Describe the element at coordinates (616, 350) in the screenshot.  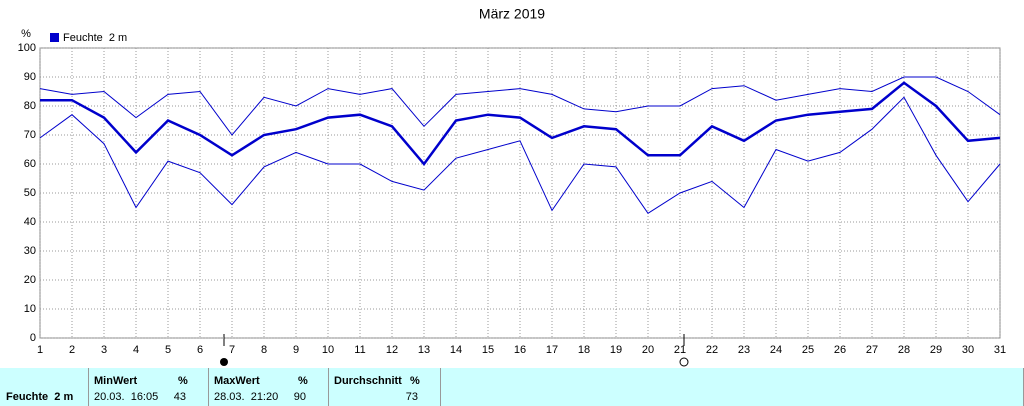
I see `x-tick-label: 19` at that location.